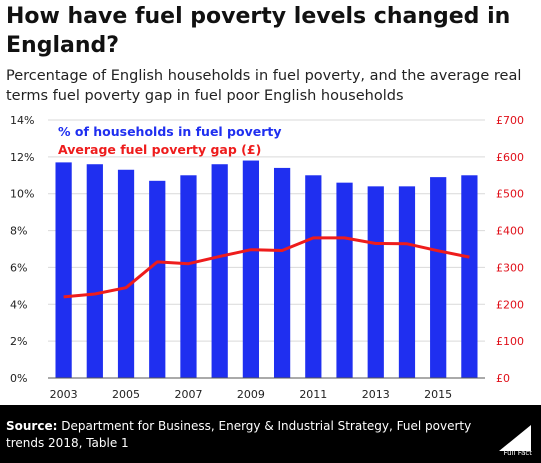 The height and width of the screenshot is (463, 541). What do you see at coordinates (22, 120) in the screenshot?
I see `y-left-tick-label: 14%` at bounding box center [22, 120].